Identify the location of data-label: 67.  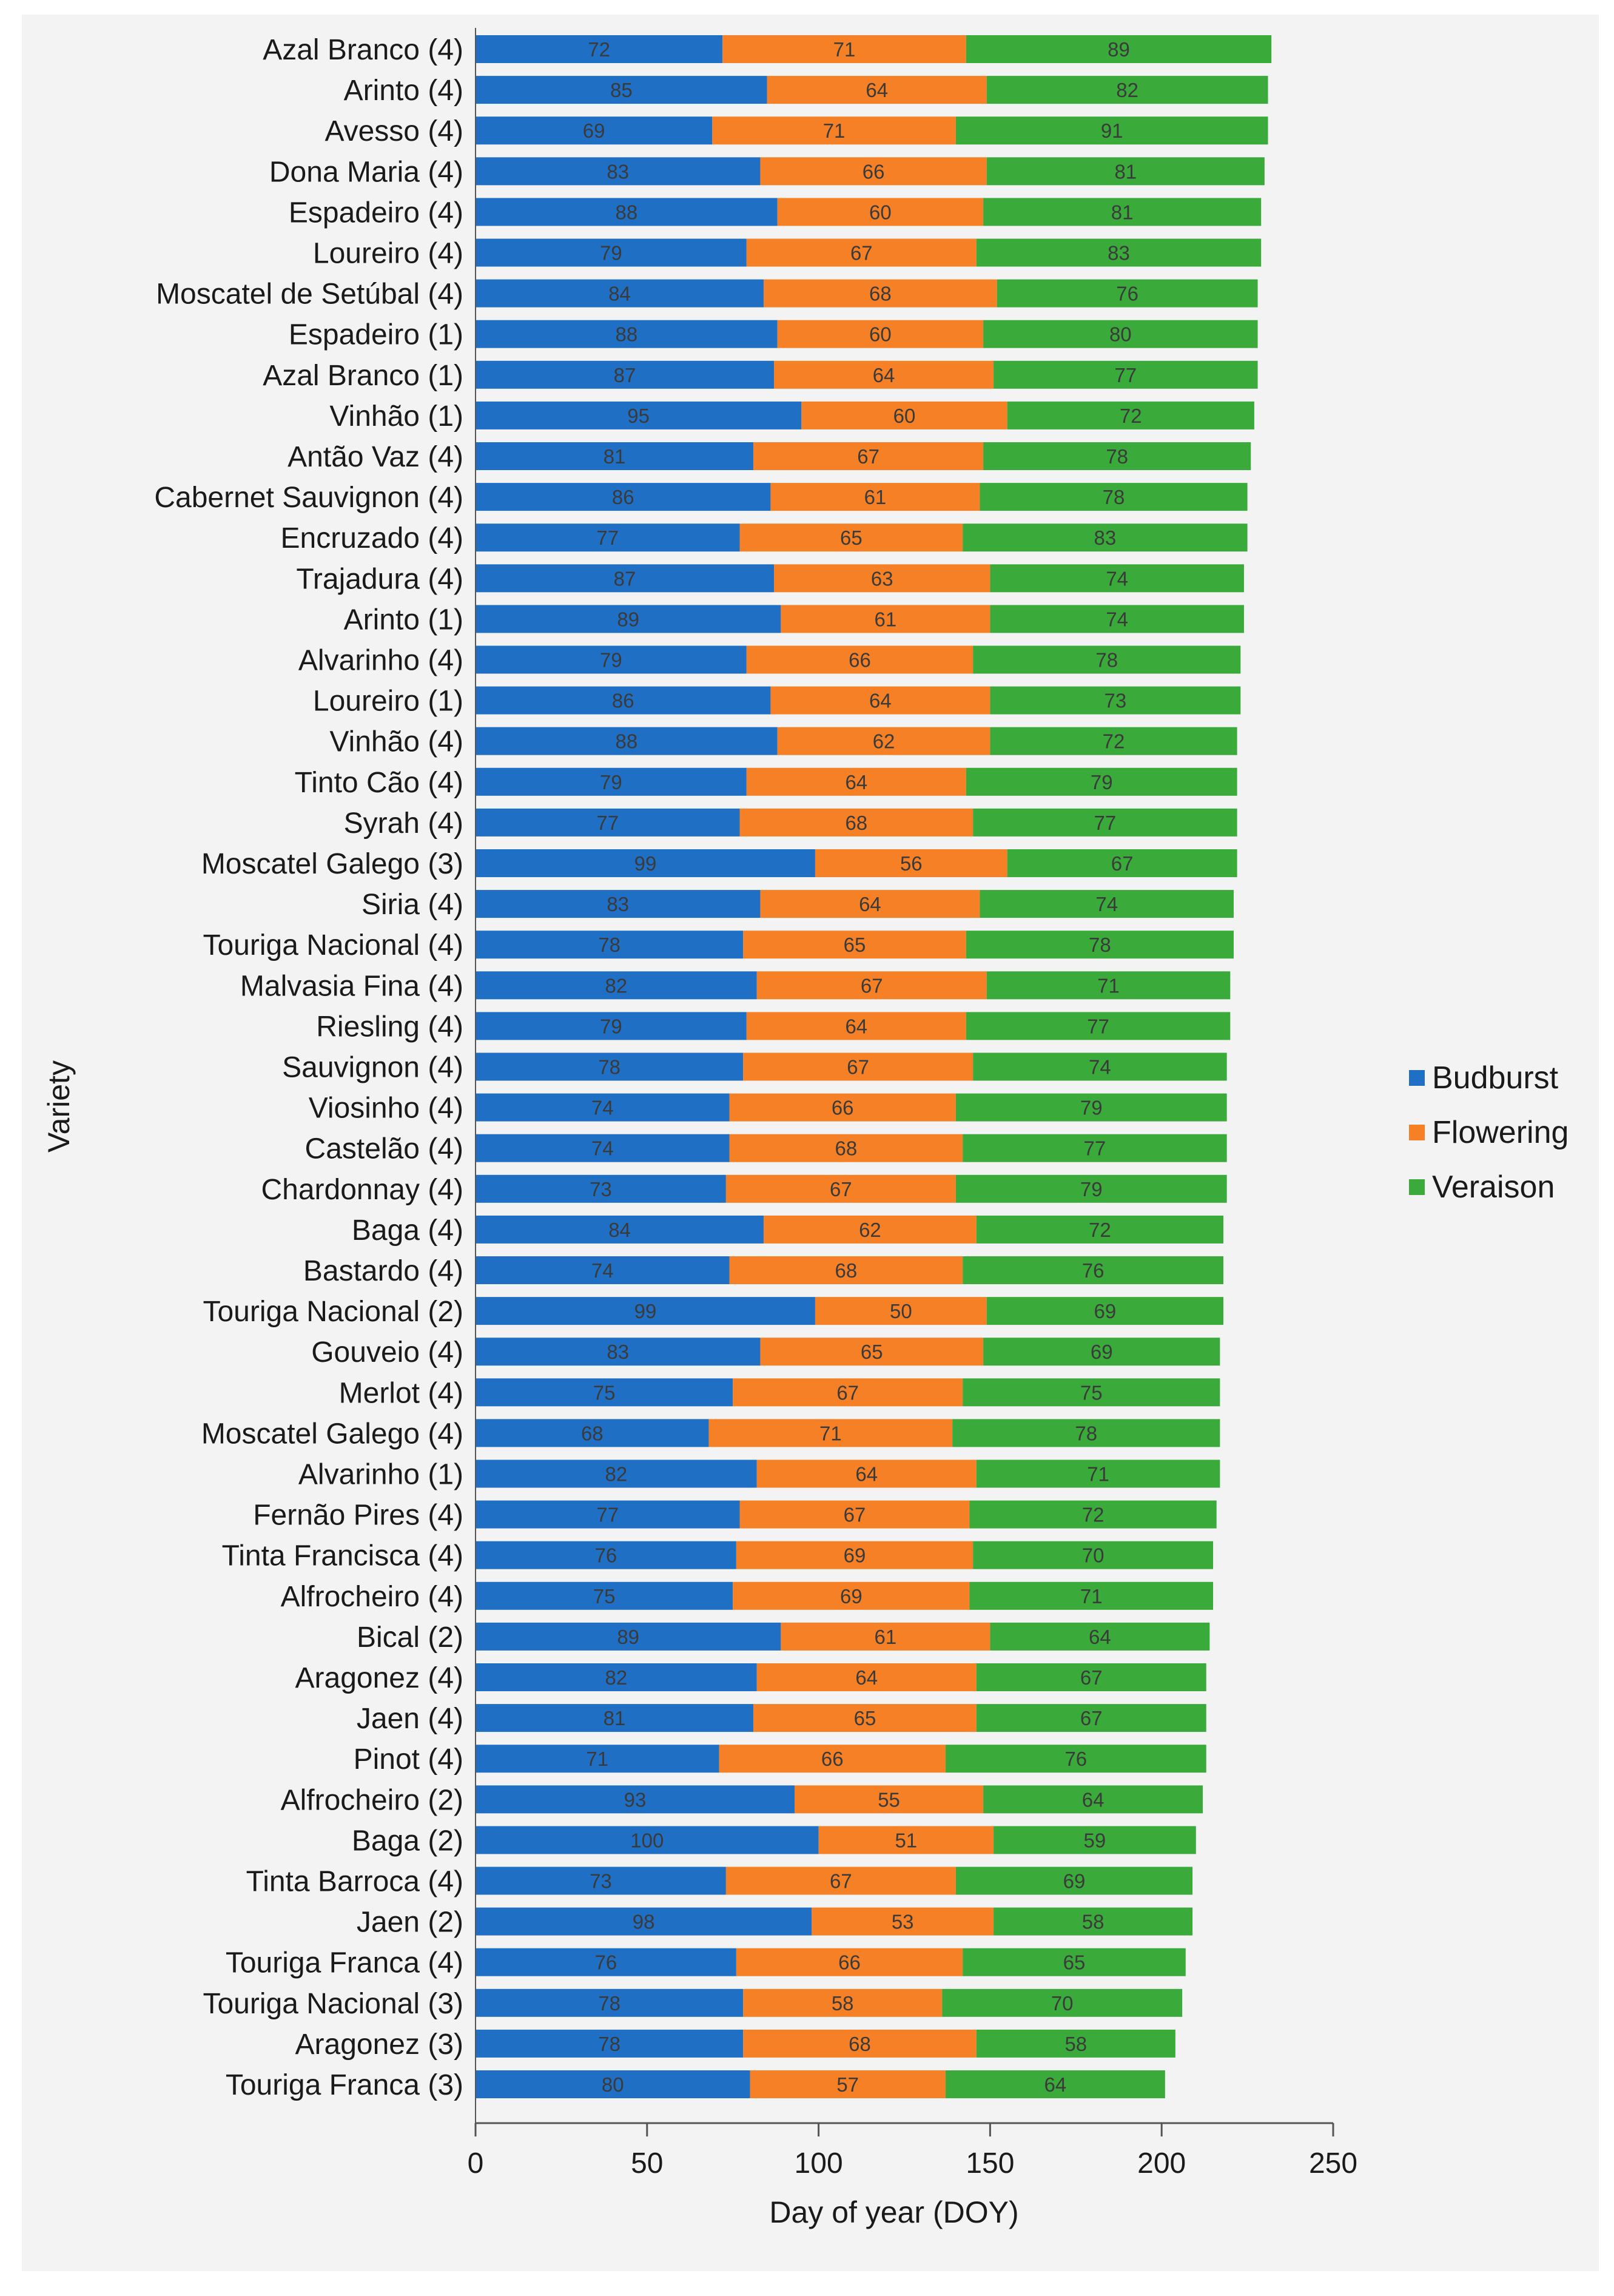
(1091, 1677).